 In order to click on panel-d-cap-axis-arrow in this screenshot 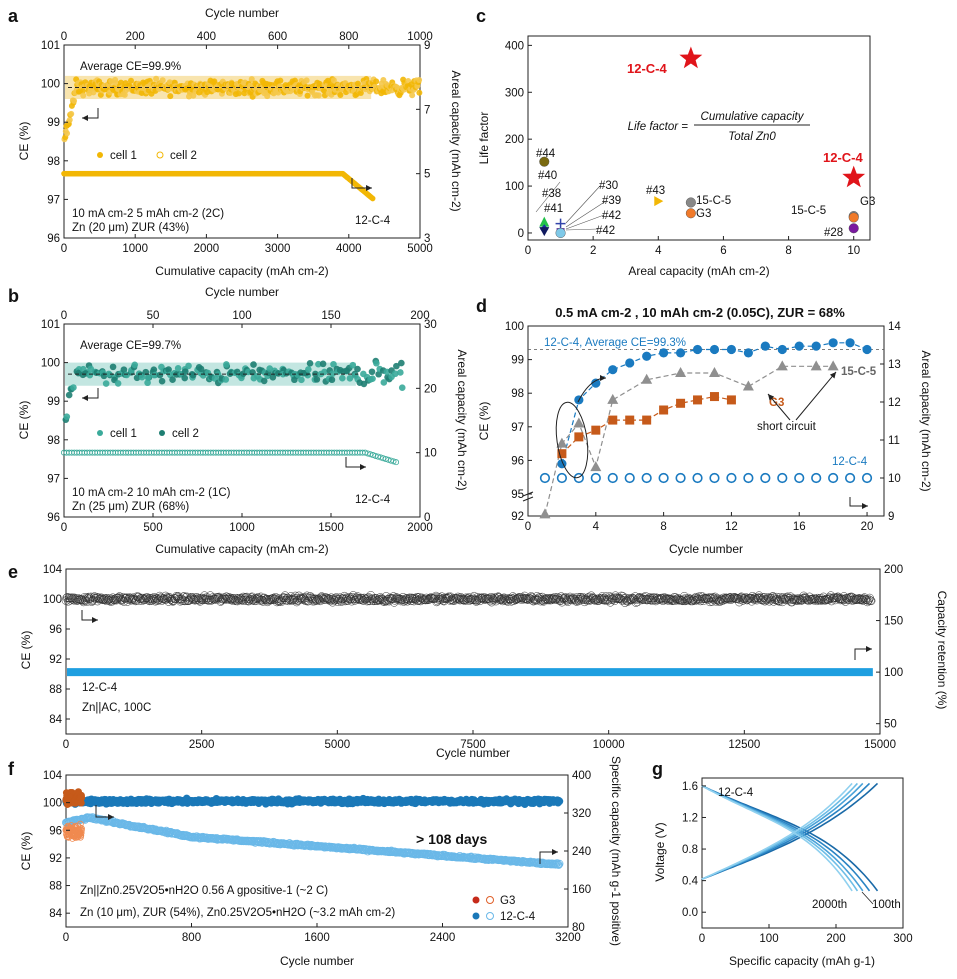, I will do `click(858, 503)`.